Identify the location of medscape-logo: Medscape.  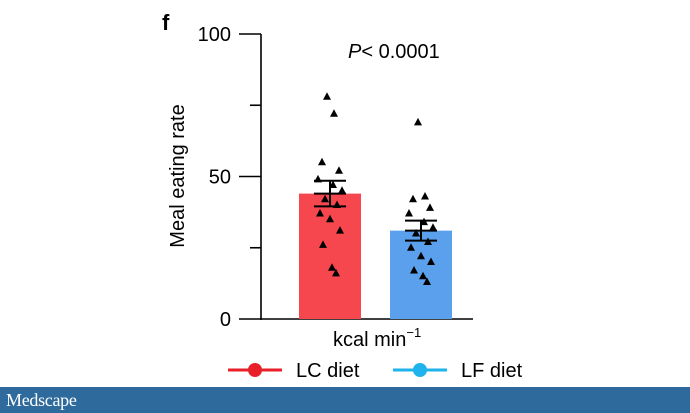
(41, 400).